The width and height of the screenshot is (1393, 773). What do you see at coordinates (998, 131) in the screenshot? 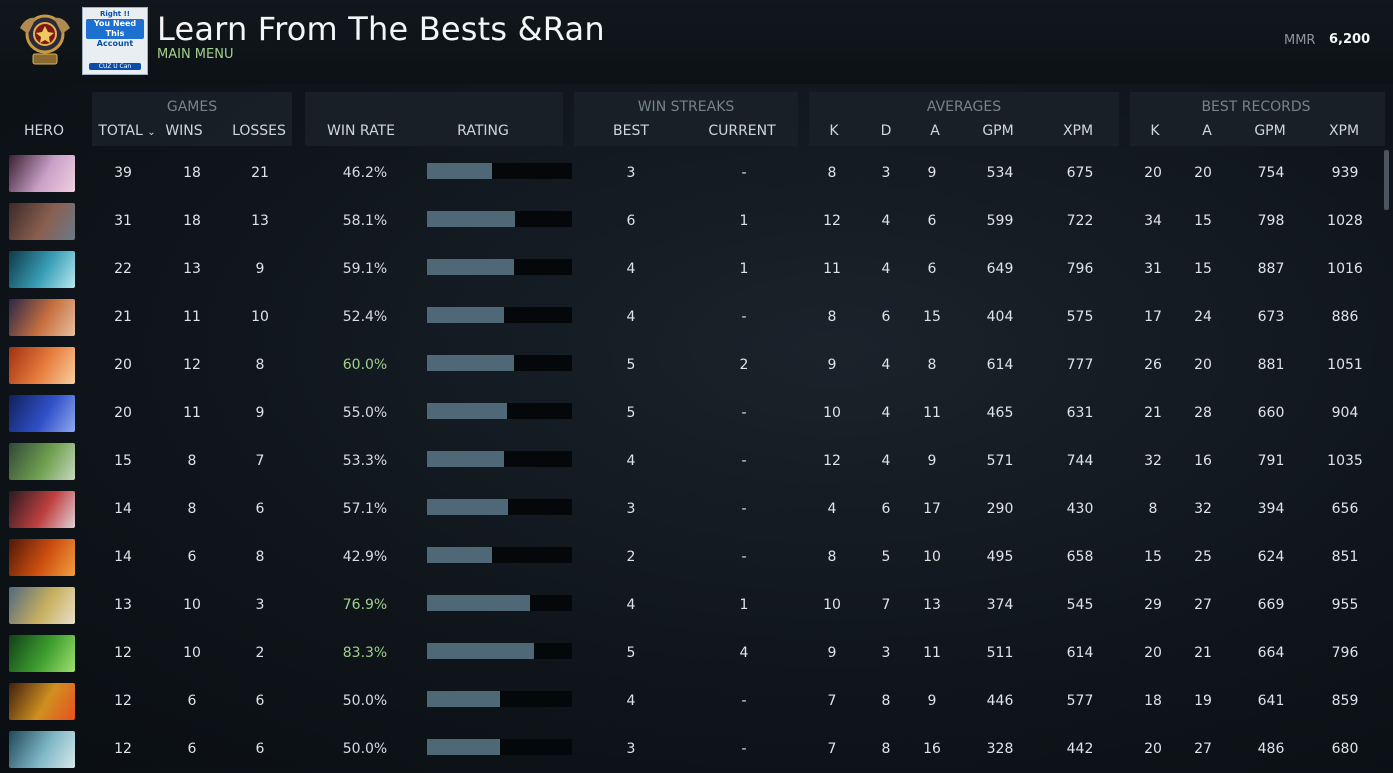
I see `col-avg-gpm: GPM` at bounding box center [998, 131].